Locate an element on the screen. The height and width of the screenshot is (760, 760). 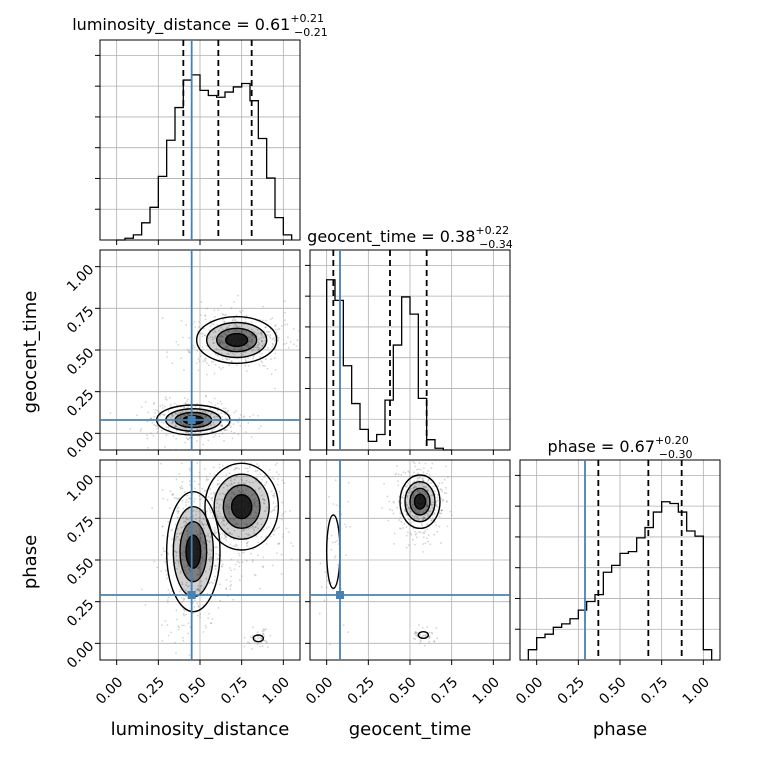
y-tick-label: 0.25 is located at coordinates (80, 613).